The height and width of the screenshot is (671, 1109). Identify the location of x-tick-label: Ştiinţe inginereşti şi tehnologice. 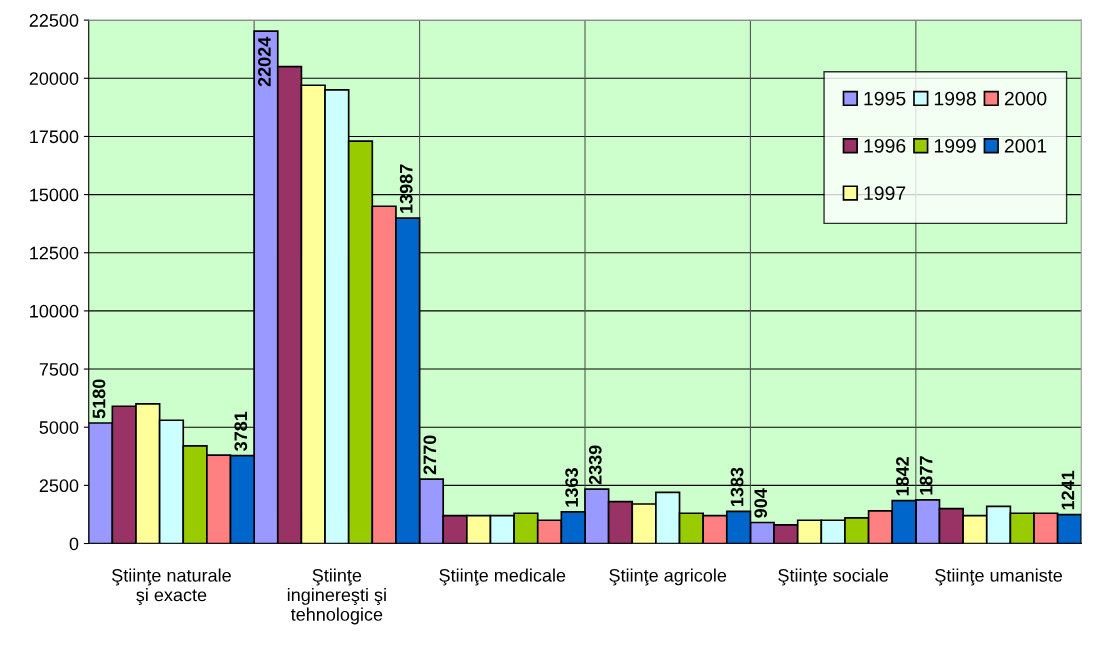
(336, 596).